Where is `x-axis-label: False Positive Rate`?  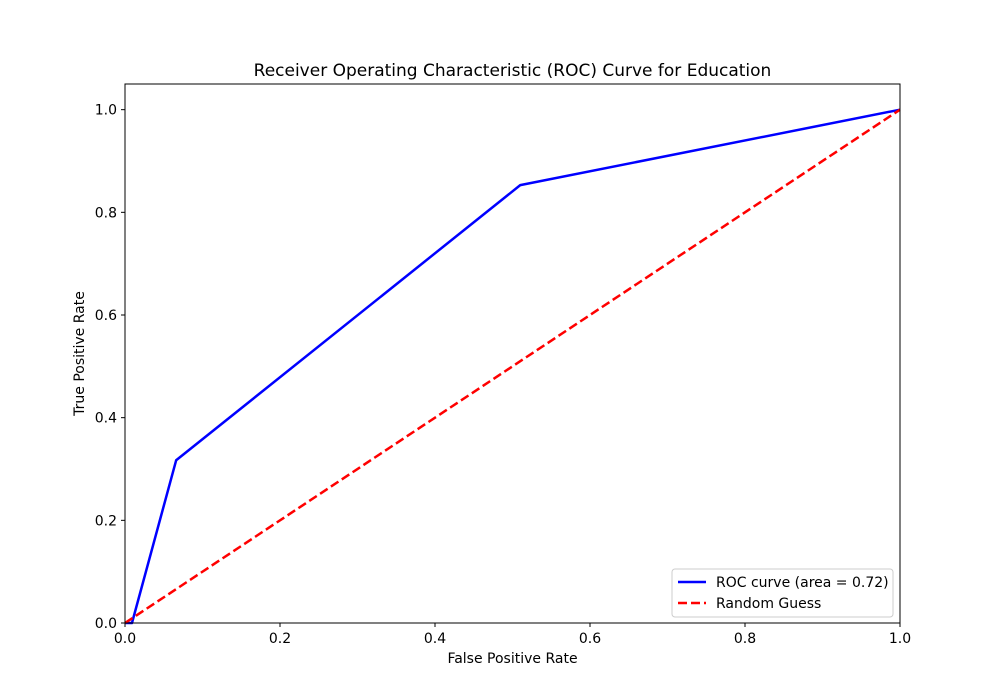
x-axis-label: False Positive Rate is located at coordinates (512, 659).